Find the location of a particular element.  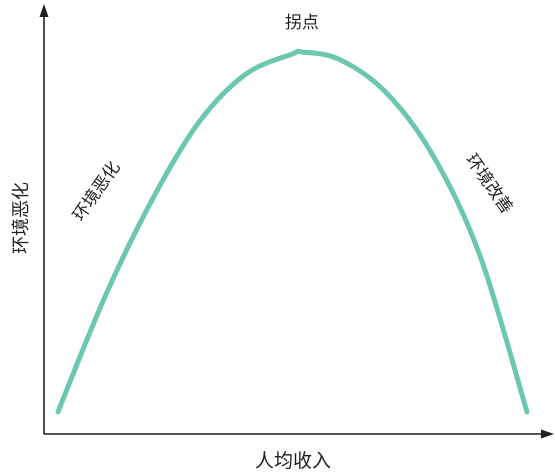

y-axis-label: 环境恶化 is located at coordinates (21, 218).